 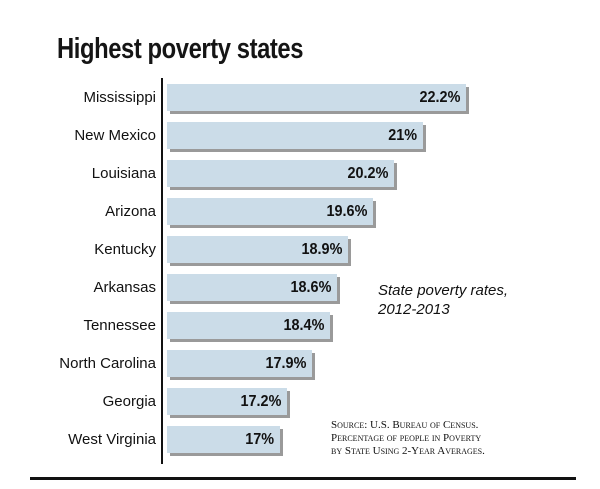 I want to click on category-label: Arizona, so click(x=130, y=211).